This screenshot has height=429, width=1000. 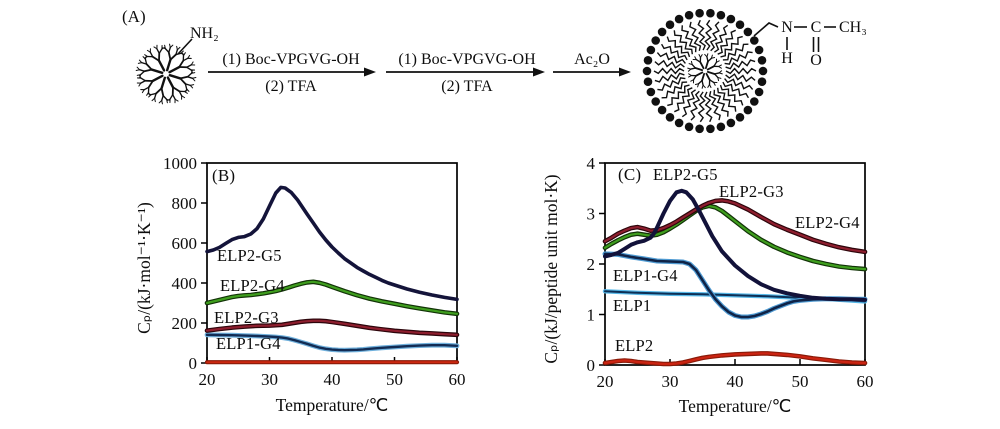 I want to click on acetyl-c: C, so click(x=816, y=27).